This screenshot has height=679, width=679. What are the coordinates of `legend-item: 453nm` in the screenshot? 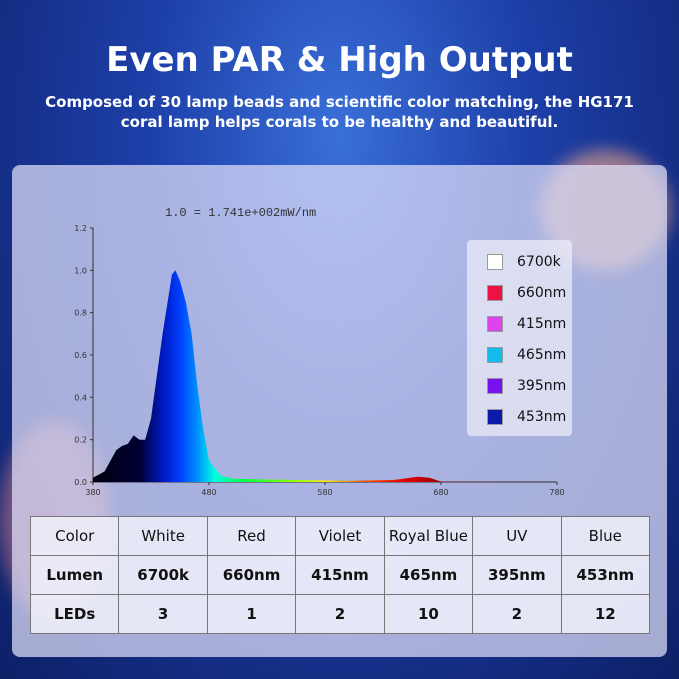 It's located at (526, 417).